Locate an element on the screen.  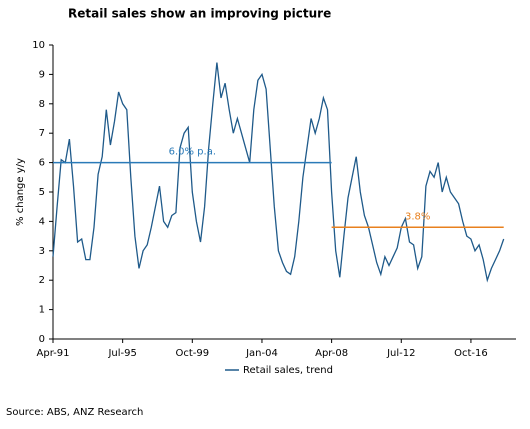
x-tick-label: Jan-04 is located at coordinates (261, 353).